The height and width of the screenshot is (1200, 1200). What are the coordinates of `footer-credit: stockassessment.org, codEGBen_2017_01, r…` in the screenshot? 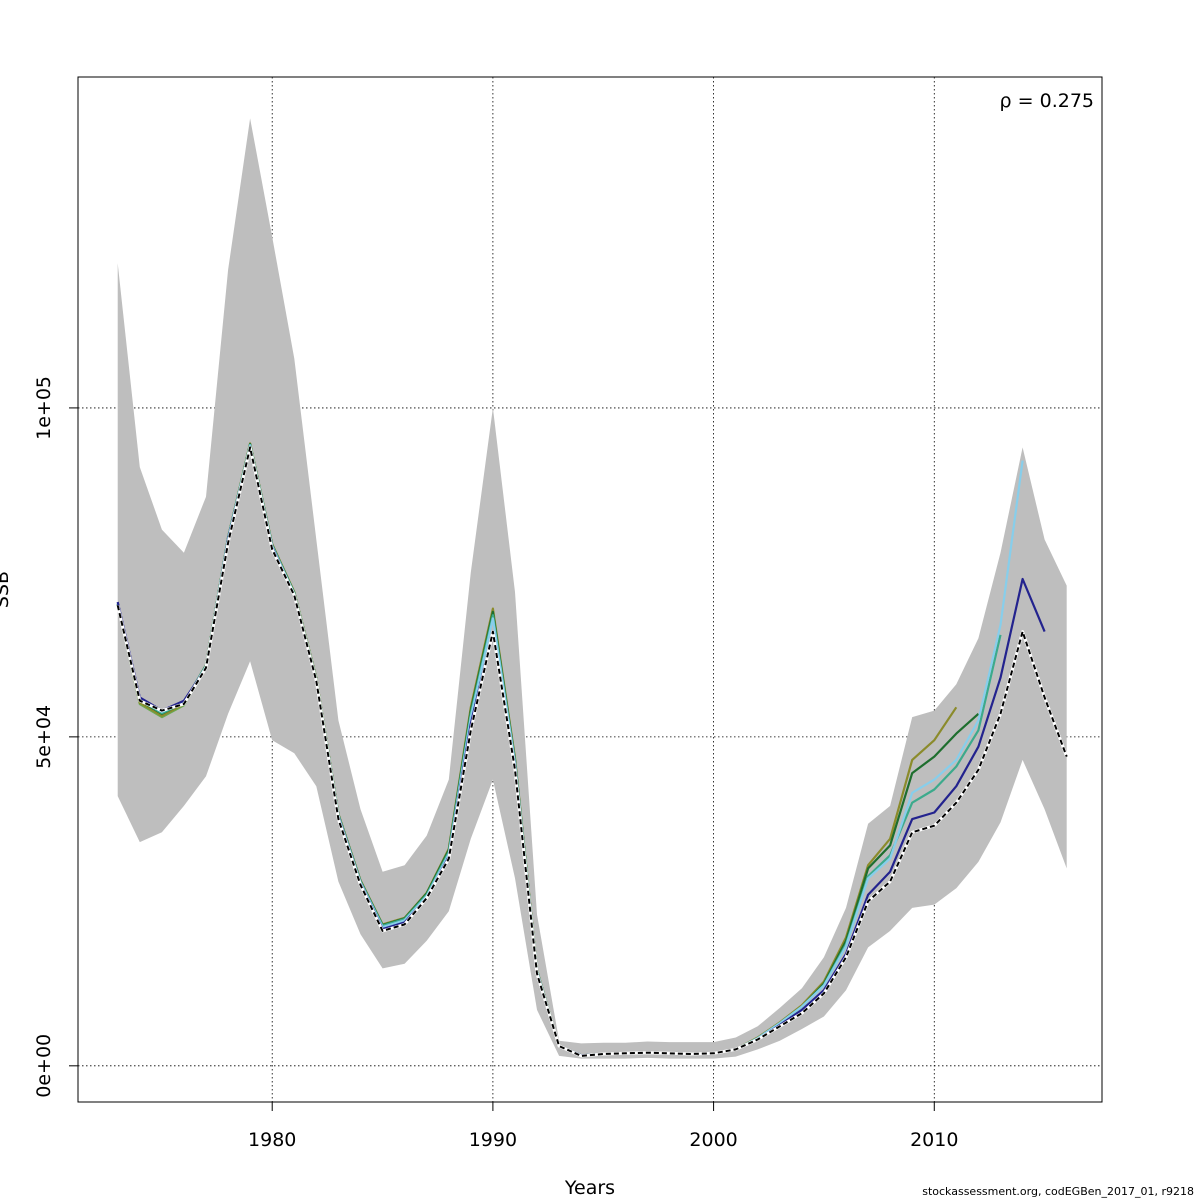 It's located at (1058, 1191).